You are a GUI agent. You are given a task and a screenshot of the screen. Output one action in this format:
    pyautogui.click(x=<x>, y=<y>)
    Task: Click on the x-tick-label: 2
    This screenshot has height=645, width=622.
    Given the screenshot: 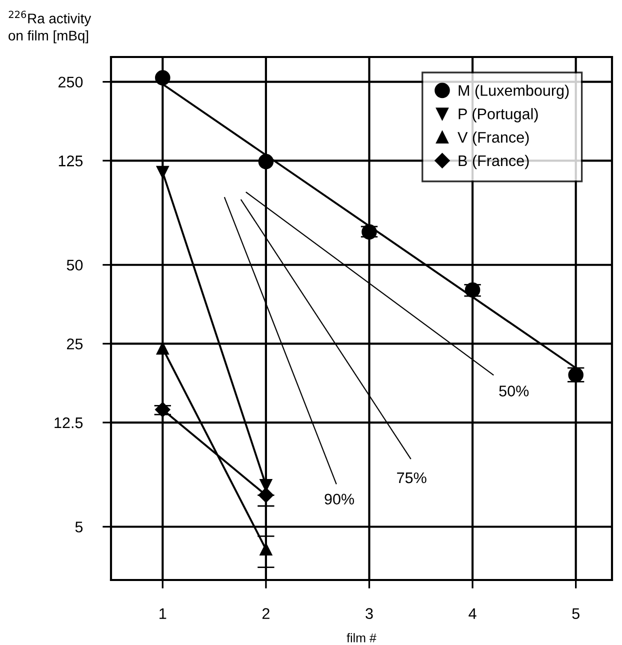 What is the action you would take?
    pyautogui.click(x=266, y=613)
    